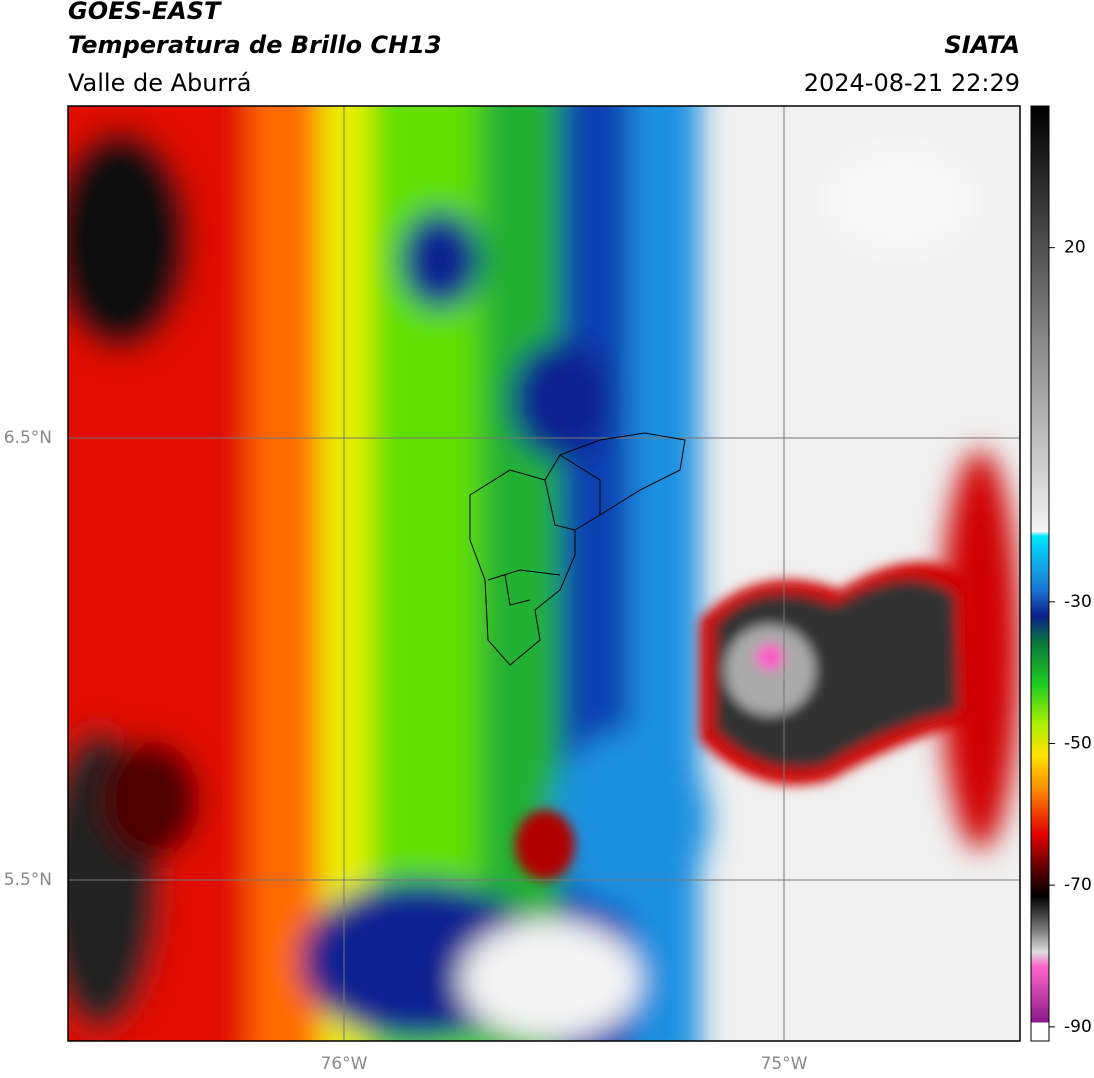  Describe the element at coordinates (784, 1064) in the screenshot. I see `lon-label: 75°W` at that location.